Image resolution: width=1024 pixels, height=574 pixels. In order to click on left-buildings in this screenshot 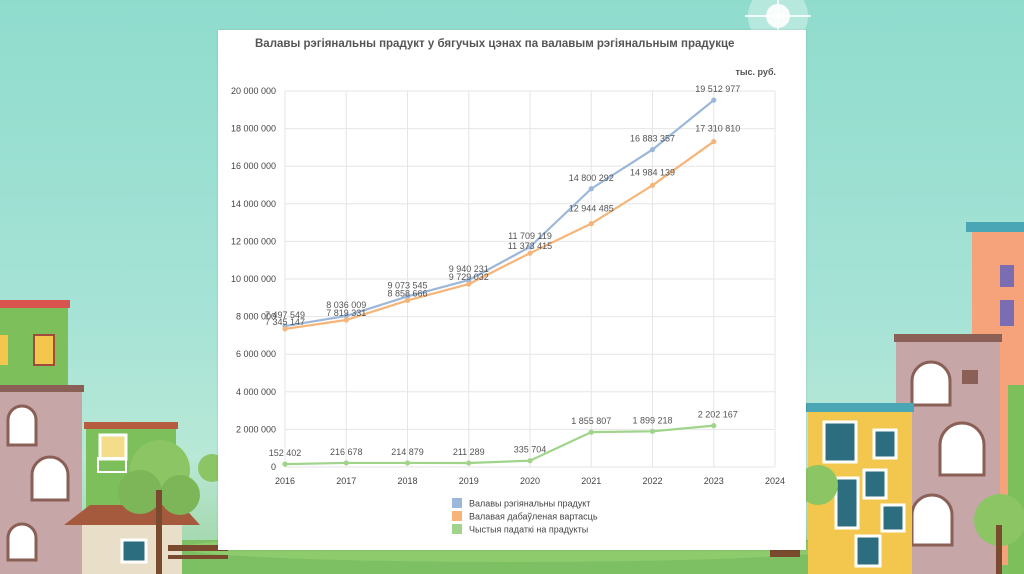, I will do `click(114, 437)`.